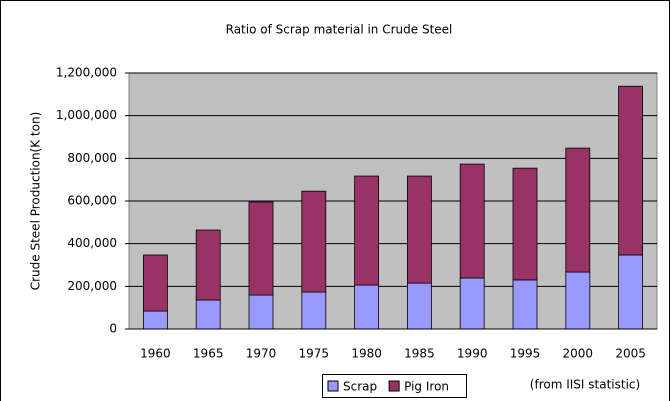  Describe the element at coordinates (92, 158) in the screenshot. I see `y-tick-label: 800,000` at that location.